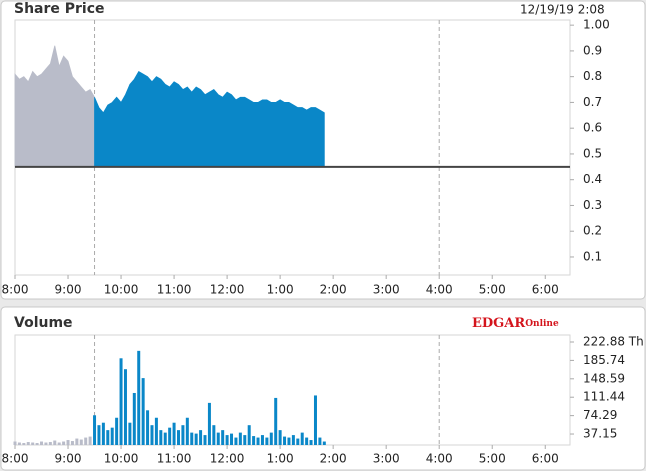  What do you see at coordinates (54, 106) in the screenshot?
I see `price-area` at bounding box center [54, 106].